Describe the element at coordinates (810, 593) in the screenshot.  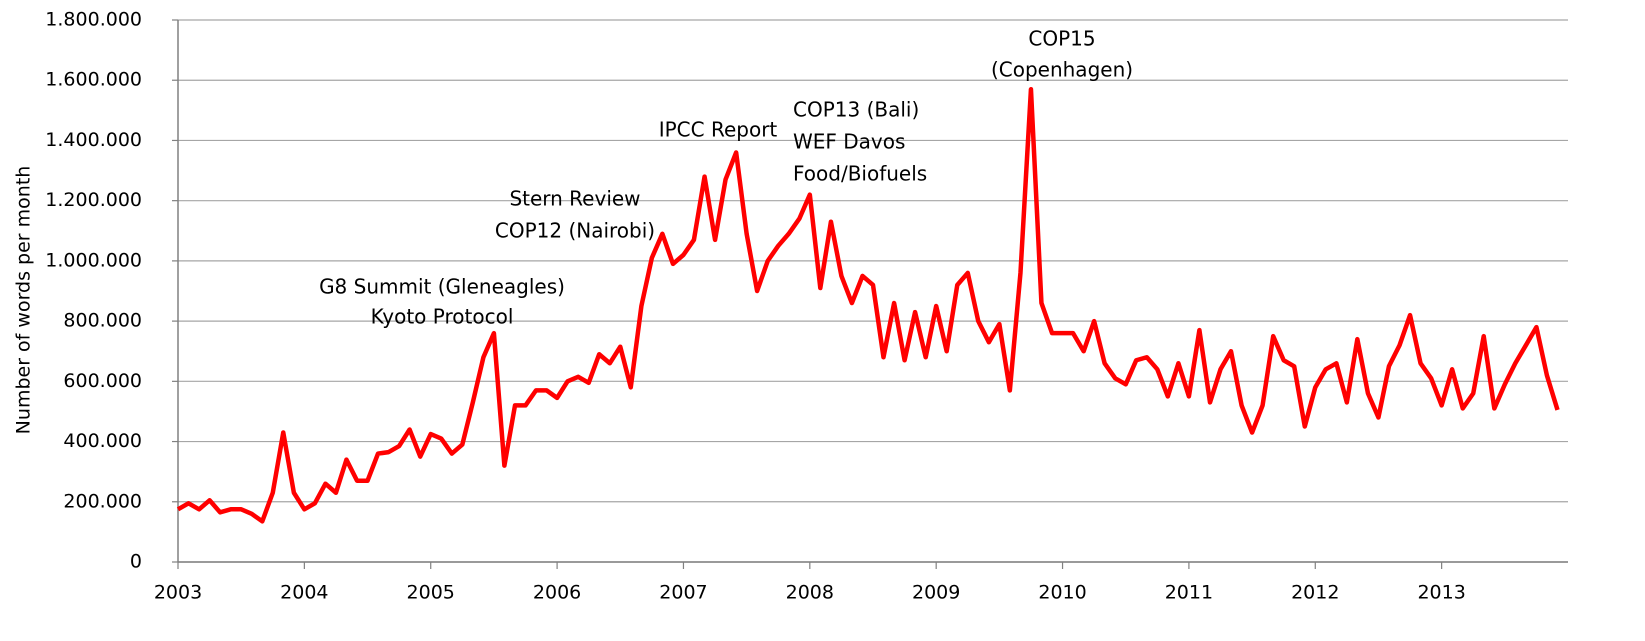
I see `x-tick-label: 2008` at that location.